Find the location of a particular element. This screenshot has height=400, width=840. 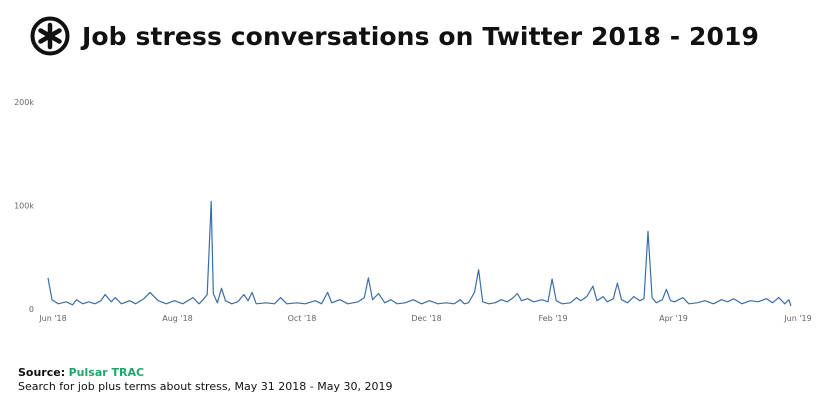

x-tick-label: Jun '19 is located at coordinates (797, 318).